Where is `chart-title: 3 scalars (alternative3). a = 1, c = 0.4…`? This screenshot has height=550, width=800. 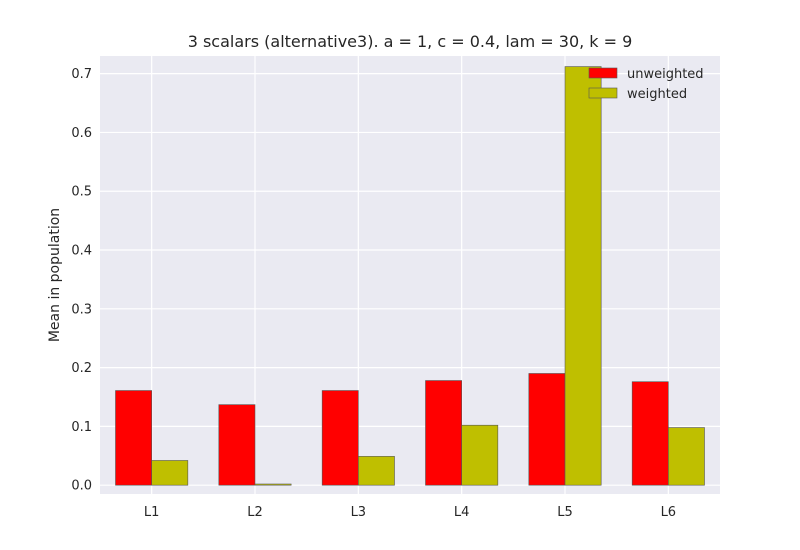 chart-title: 3 scalars (alternative3). a = 1, c = 0.4… is located at coordinates (410, 41).